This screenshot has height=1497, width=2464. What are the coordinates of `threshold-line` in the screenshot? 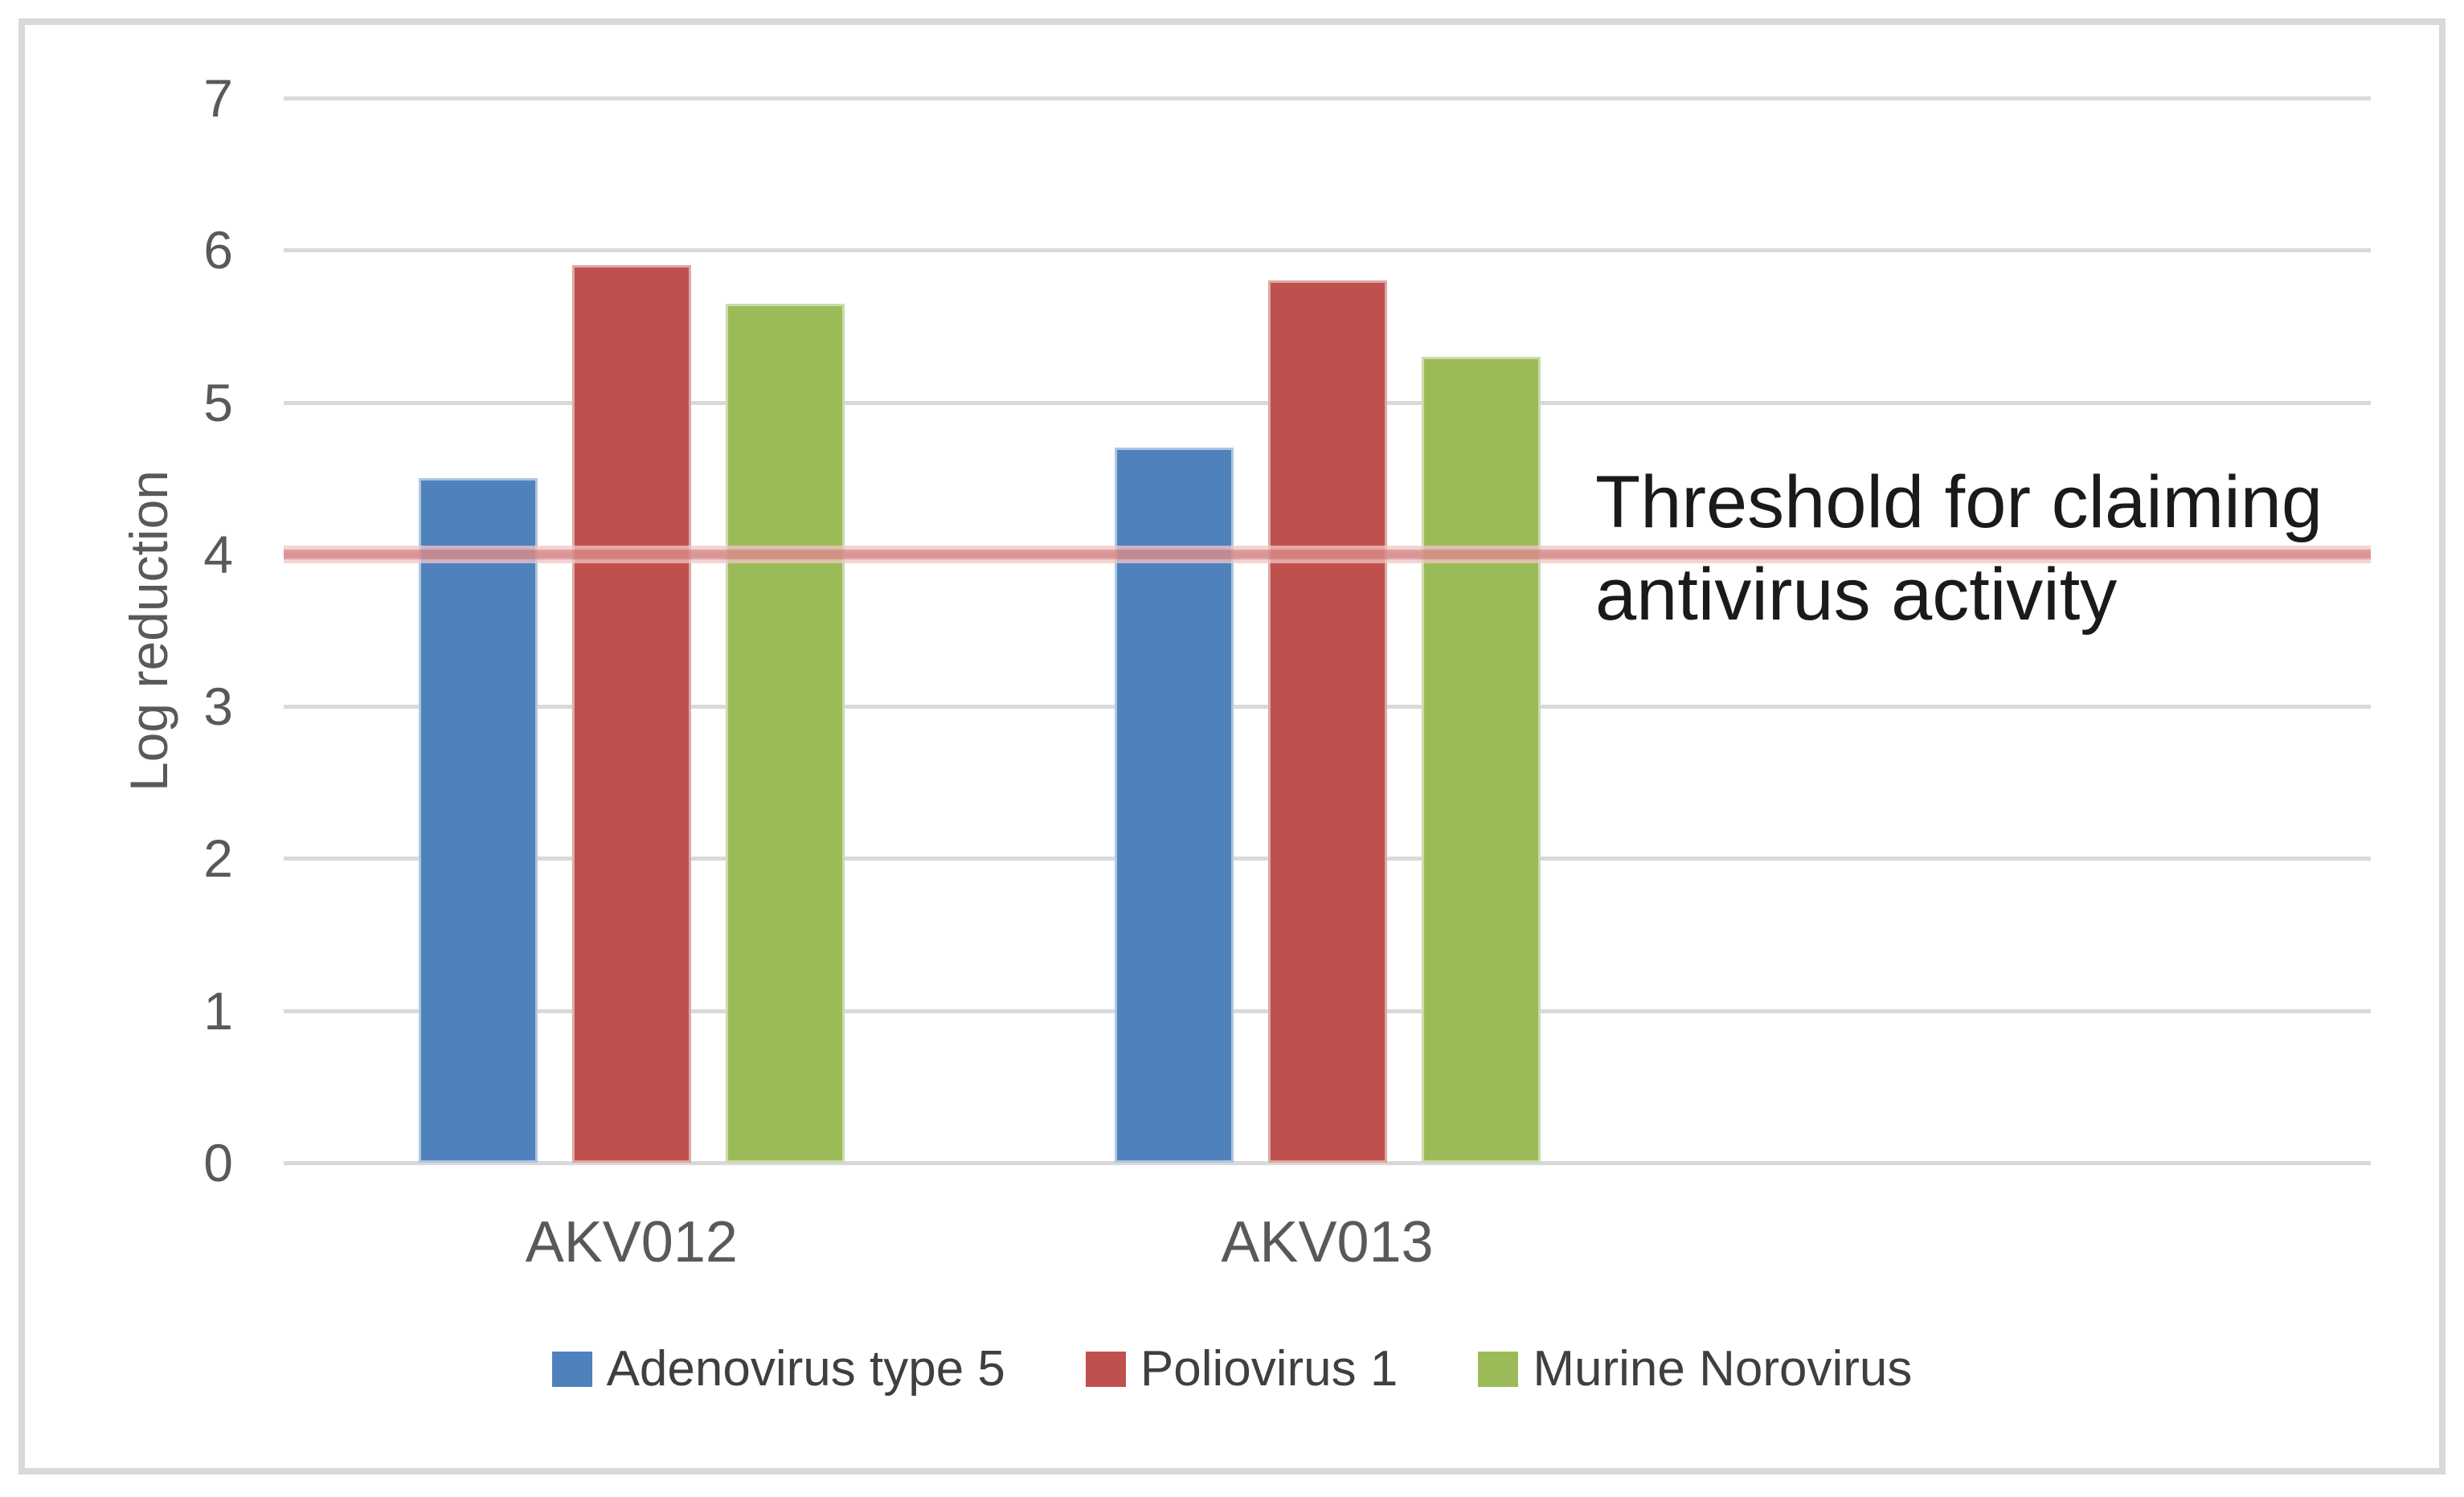 It's located at (1327, 554).